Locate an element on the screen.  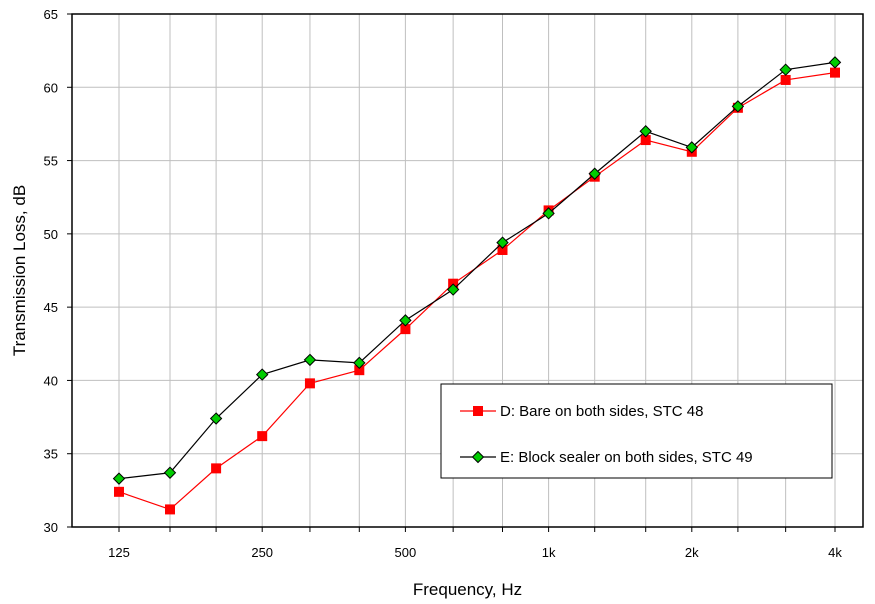
legend-marker-e is located at coordinates (478, 457).